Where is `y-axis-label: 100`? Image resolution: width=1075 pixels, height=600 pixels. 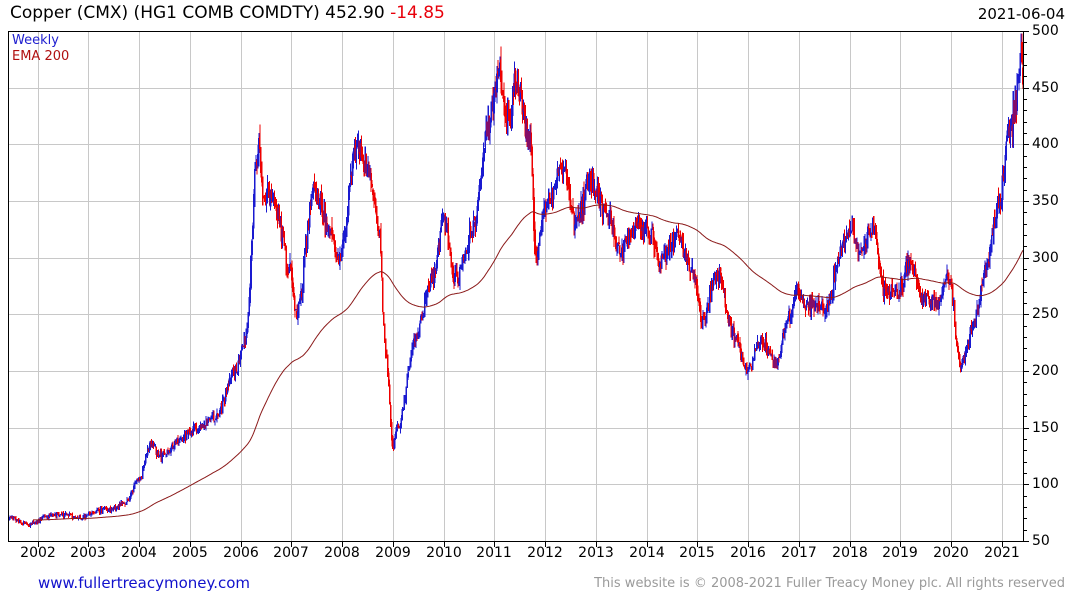 y-axis-label: 100 is located at coordinates (1045, 484).